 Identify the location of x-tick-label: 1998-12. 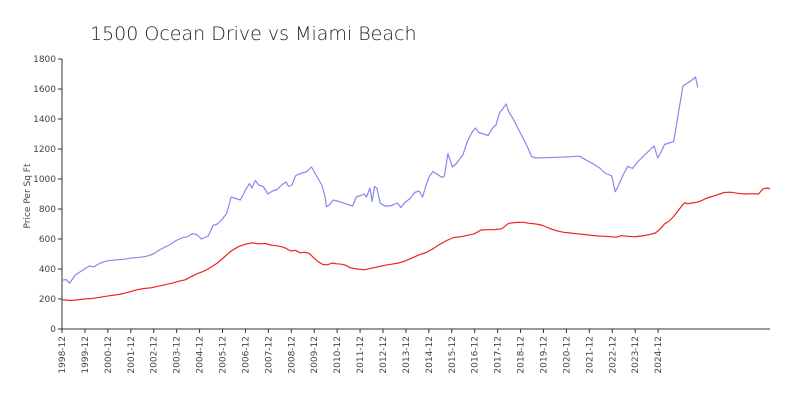
(63, 355).